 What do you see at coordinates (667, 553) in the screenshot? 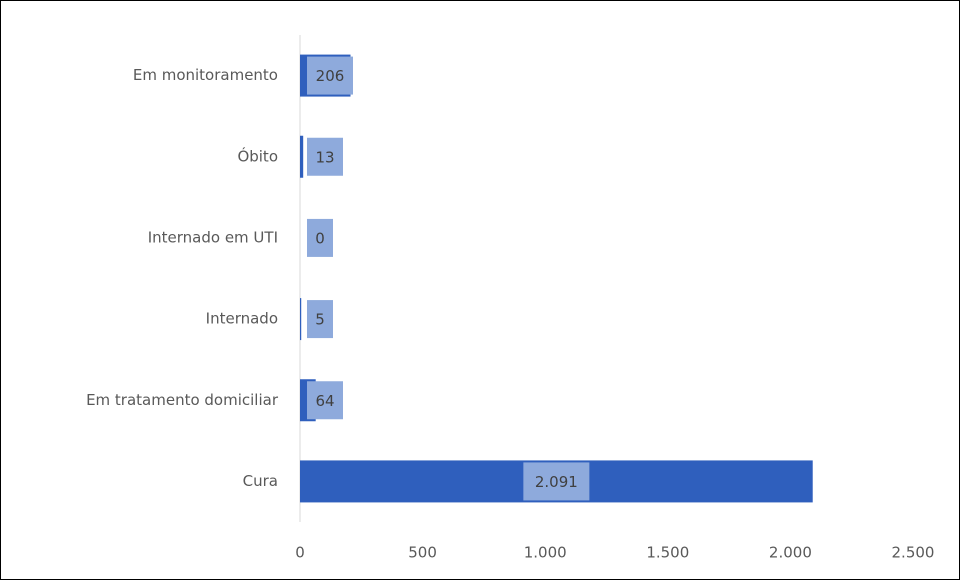
I see `x-tick-label: 1.500` at bounding box center [667, 553].